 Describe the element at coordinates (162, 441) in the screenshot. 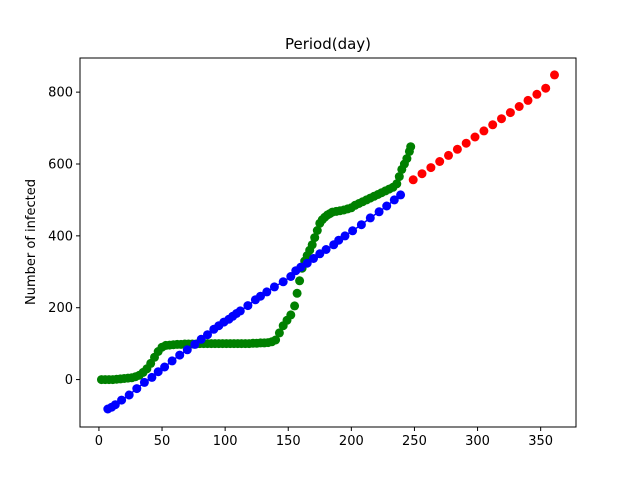

I see `x-tick-label: 50` at that location.